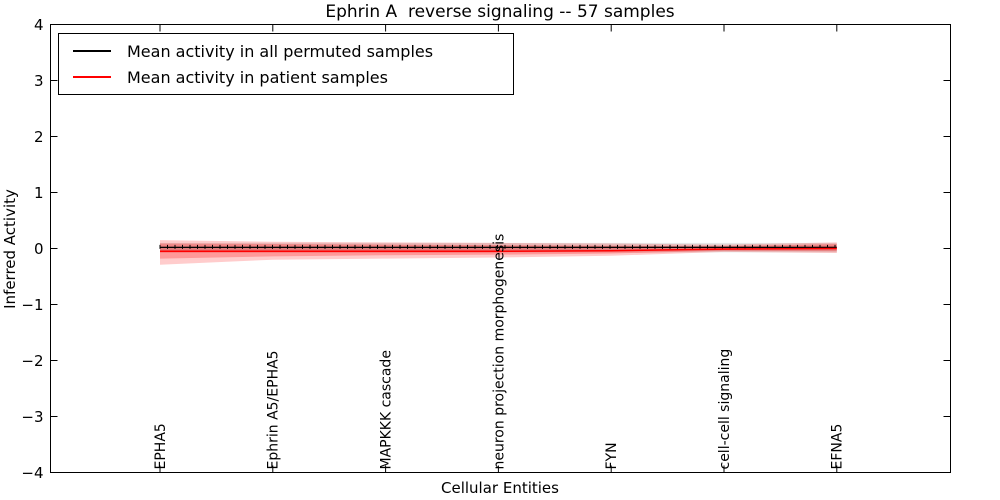 Image resolution: width=1000 pixels, height=500 pixels. What do you see at coordinates (838, 447) in the screenshot?
I see `x-tick-label: EFNA5` at bounding box center [838, 447].